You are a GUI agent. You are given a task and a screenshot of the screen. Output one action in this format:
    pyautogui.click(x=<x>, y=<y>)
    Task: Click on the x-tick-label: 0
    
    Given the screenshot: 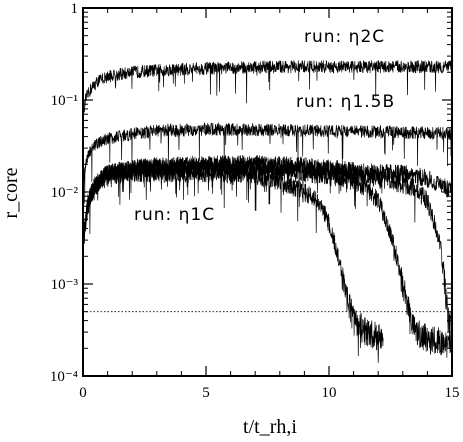 What is the action you would take?
    pyautogui.click(x=83, y=393)
    